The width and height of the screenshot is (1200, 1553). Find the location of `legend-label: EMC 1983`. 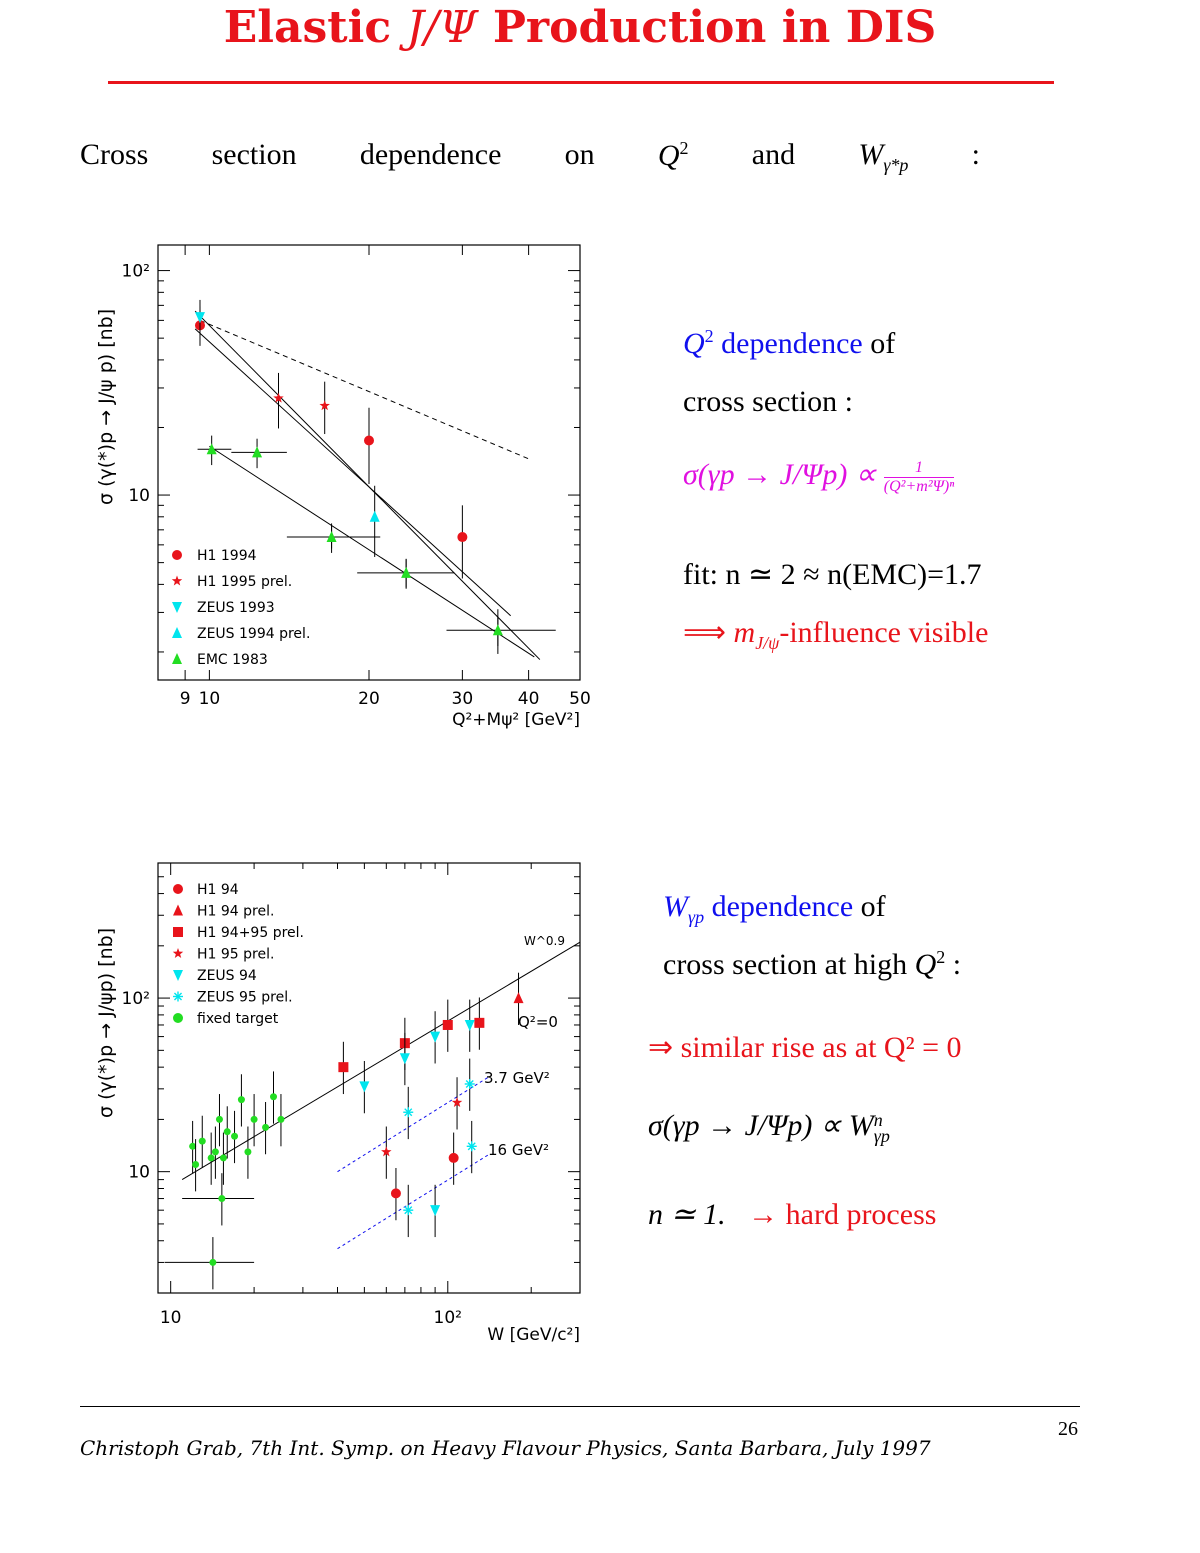

legend-label: EMC 1983 is located at coordinates (232, 660).